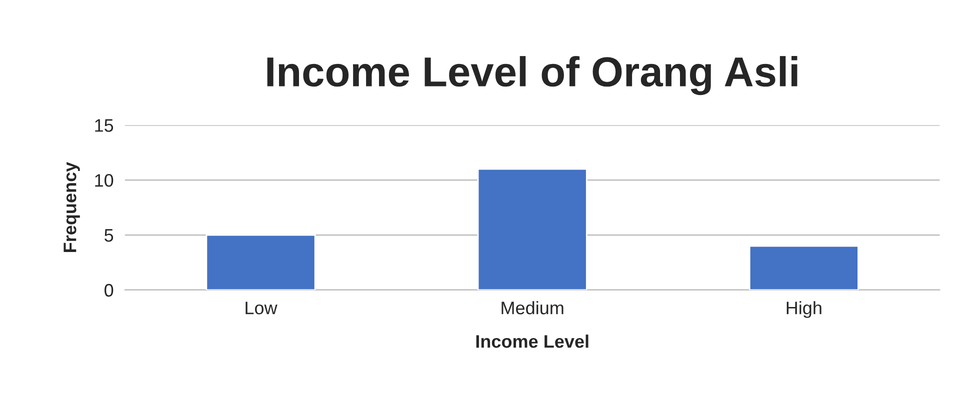  Describe the element at coordinates (532, 76) in the screenshot. I see `chart-title: Income Level of Orang Asli` at that location.